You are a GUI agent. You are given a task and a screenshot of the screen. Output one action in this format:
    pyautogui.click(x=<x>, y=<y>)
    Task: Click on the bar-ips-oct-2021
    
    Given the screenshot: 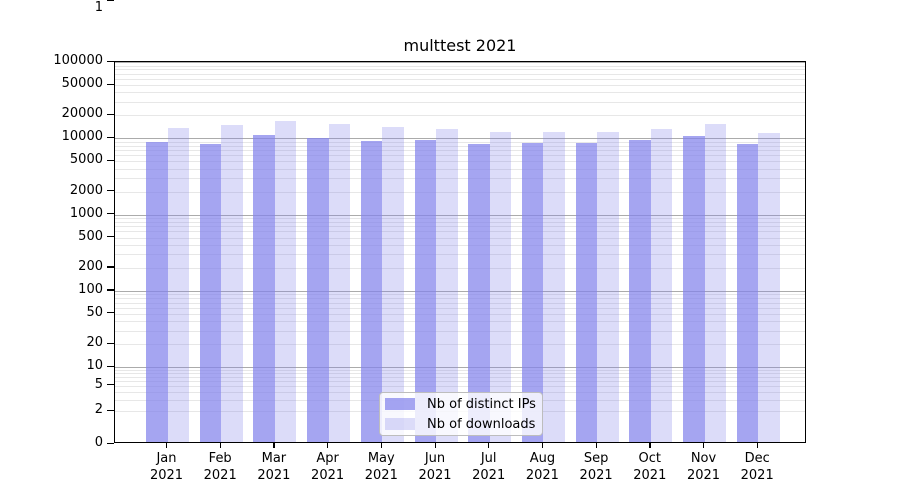 What is the action you would take?
    pyautogui.click(x=640, y=291)
    